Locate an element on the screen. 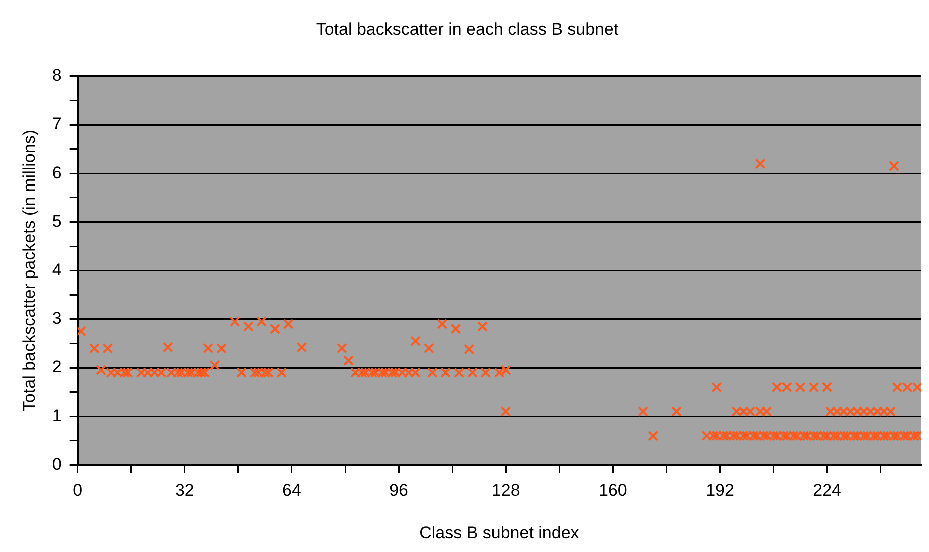 The width and height of the screenshot is (929, 552). x-tick-label: 160 is located at coordinates (613, 490).